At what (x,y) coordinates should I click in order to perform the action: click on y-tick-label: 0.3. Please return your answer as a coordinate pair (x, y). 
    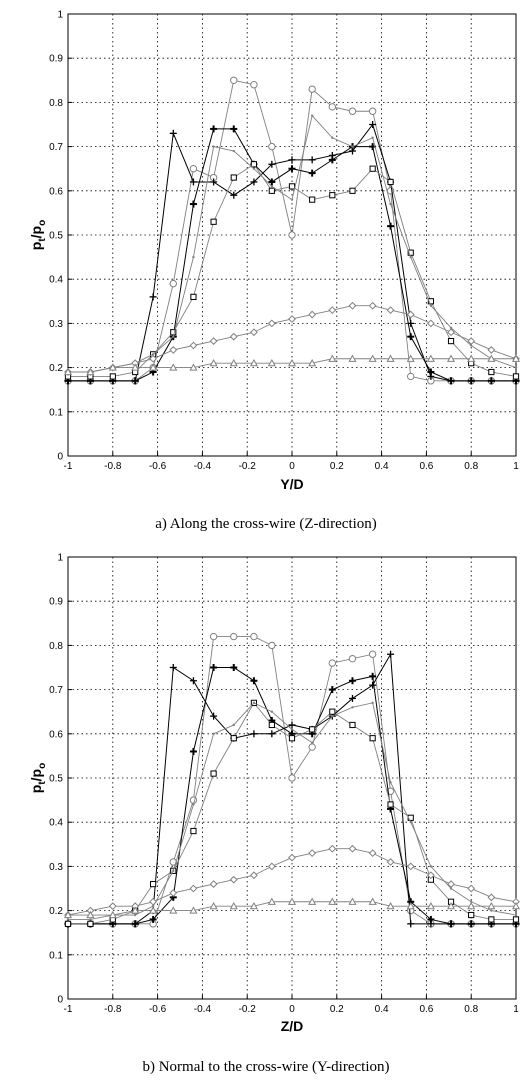
    Looking at the image, I should click on (56, 324).